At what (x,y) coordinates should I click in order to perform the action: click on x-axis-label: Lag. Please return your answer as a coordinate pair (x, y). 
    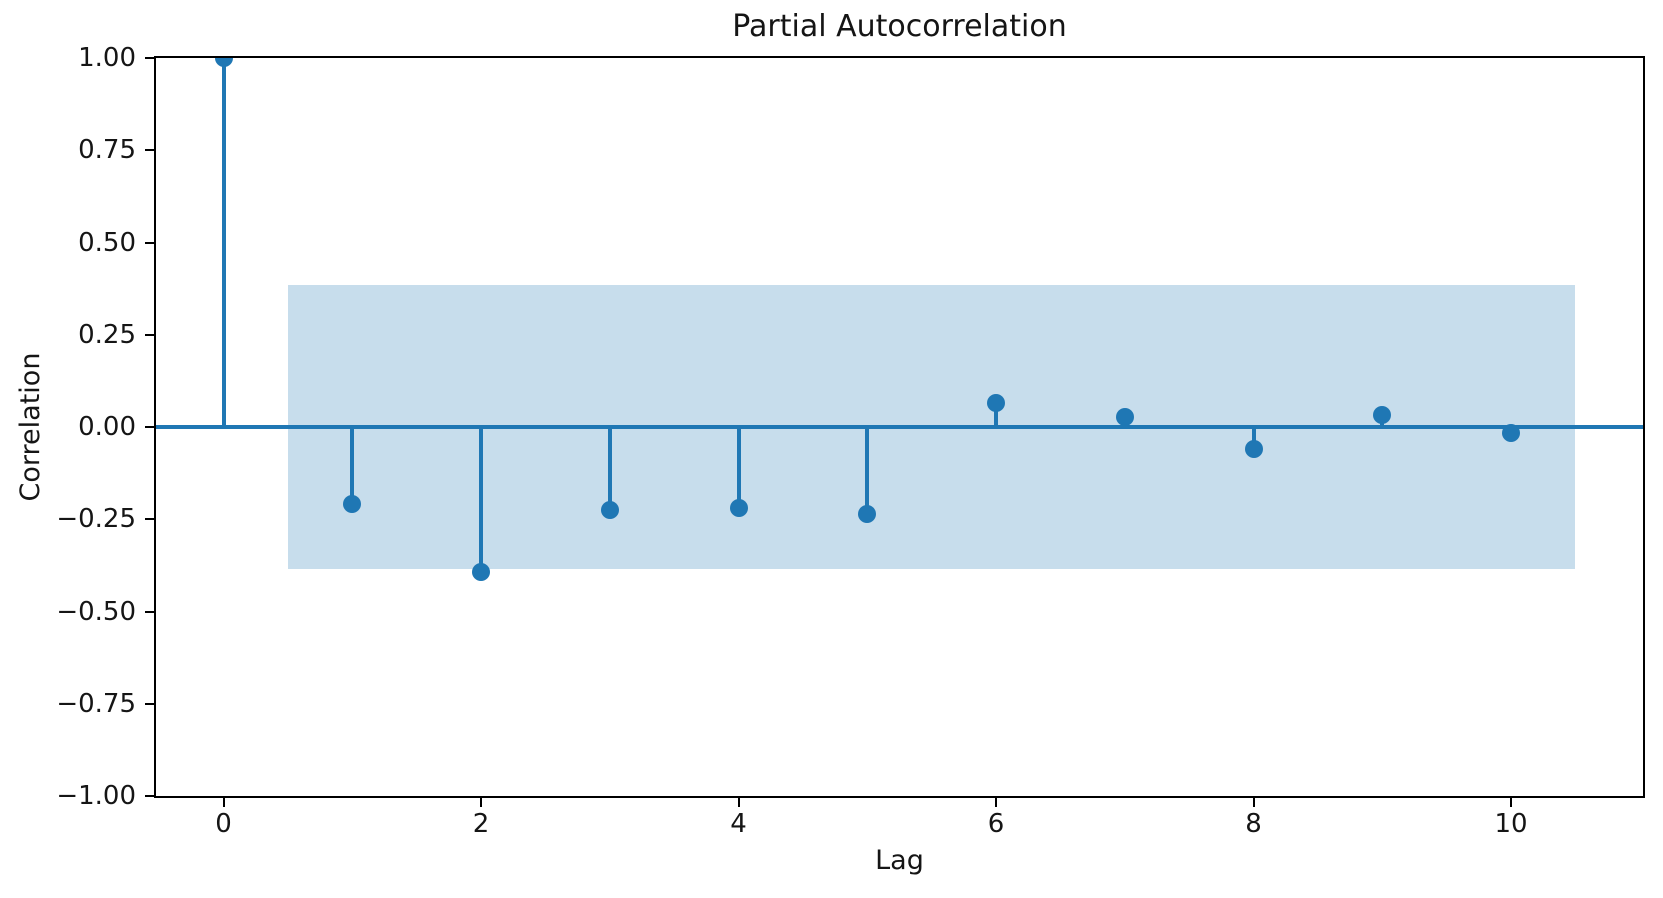
    Looking at the image, I should click on (899, 860).